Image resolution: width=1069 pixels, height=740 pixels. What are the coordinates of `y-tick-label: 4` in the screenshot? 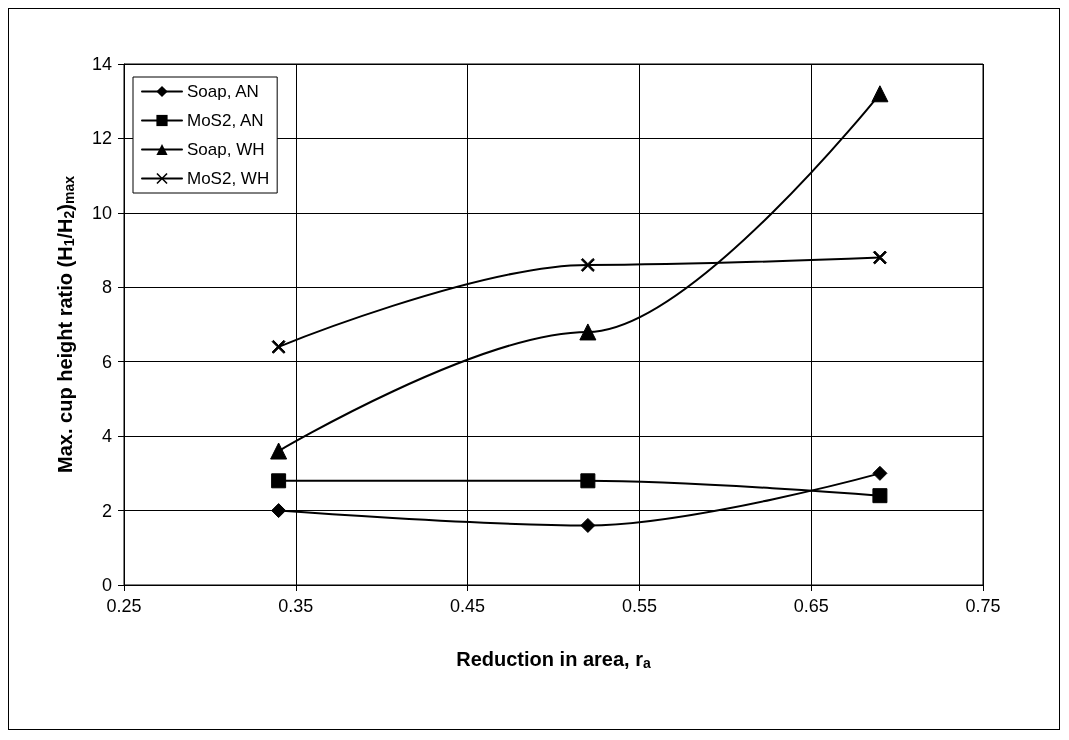 It's located at (106, 436).